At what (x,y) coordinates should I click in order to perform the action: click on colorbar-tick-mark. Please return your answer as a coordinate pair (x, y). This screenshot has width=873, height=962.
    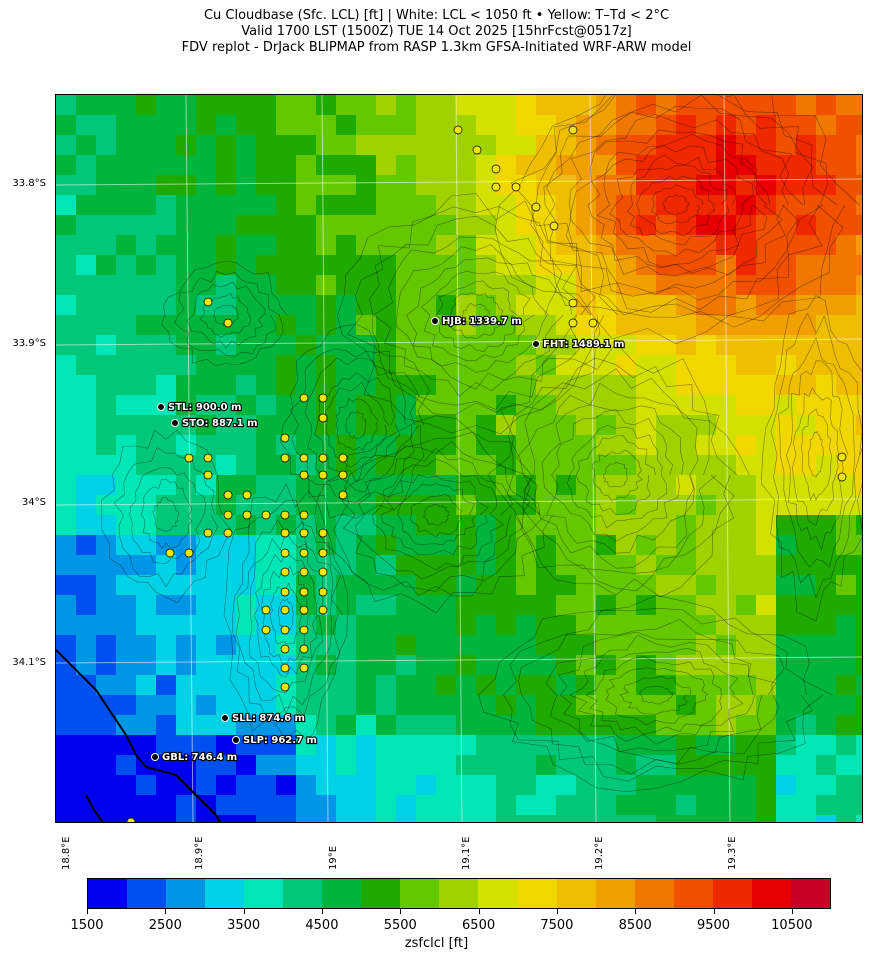
    Looking at the image, I should click on (792, 911).